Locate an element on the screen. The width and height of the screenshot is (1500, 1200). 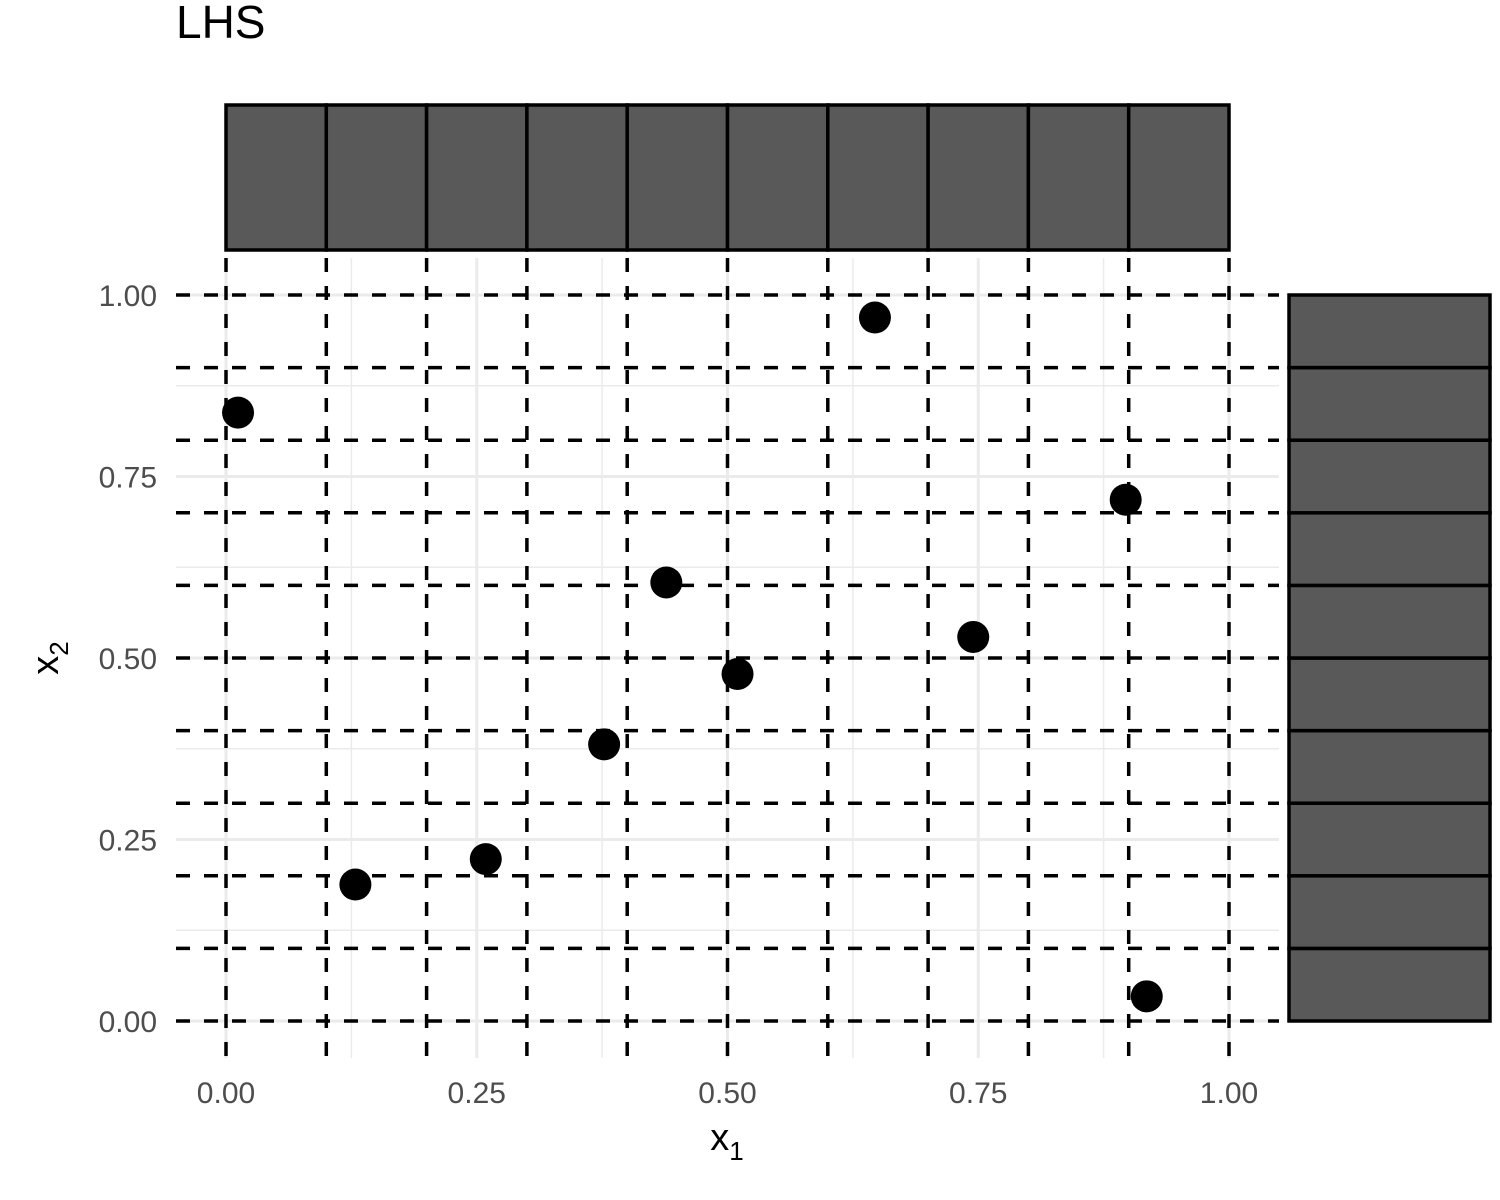
x-axis-ticks: 0.00 0.25 0.50 0.75 1.00 is located at coordinates (727, 1093).